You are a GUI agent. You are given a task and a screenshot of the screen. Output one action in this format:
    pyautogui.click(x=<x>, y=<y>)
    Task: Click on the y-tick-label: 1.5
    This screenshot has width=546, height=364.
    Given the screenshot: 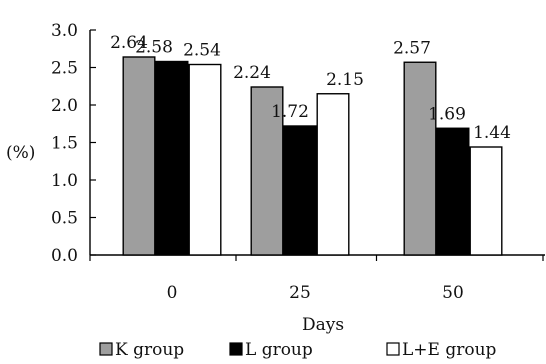 What is the action you would take?
    pyautogui.click(x=64, y=144)
    